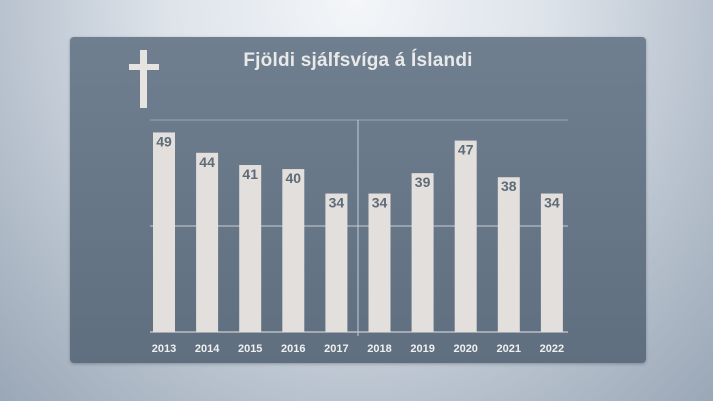 The width and height of the screenshot is (713, 401). I want to click on bar-2020, so click(465, 236).